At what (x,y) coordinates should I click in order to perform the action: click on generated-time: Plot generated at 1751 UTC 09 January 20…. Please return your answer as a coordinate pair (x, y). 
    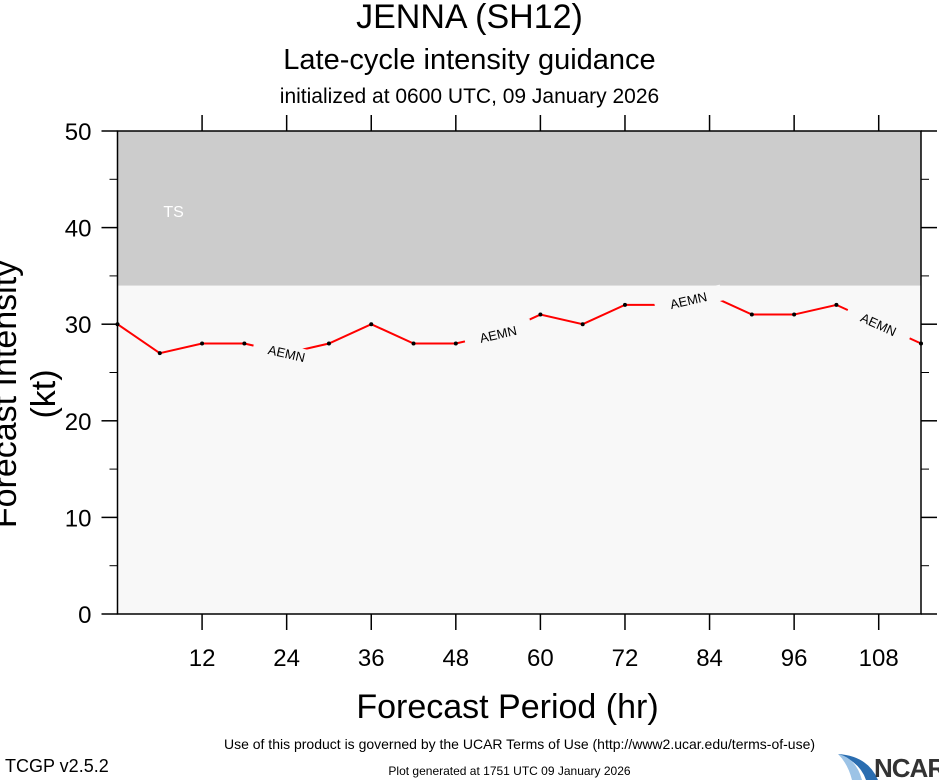
    Looking at the image, I should click on (509, 771).